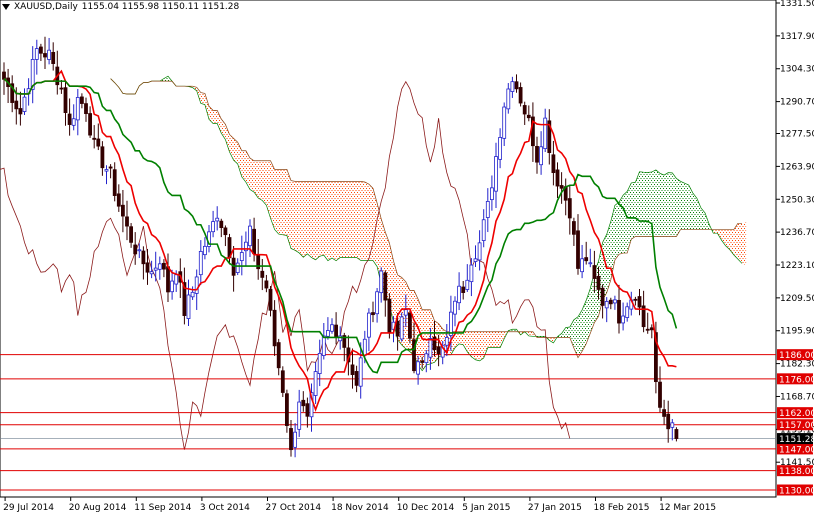 This screenshot has width=814, height=520. What do you see at coordinates (555, 508) in the screenshot?
I see `x-tick-label: 27 Jan 2015` at bounding box center [555, 508].